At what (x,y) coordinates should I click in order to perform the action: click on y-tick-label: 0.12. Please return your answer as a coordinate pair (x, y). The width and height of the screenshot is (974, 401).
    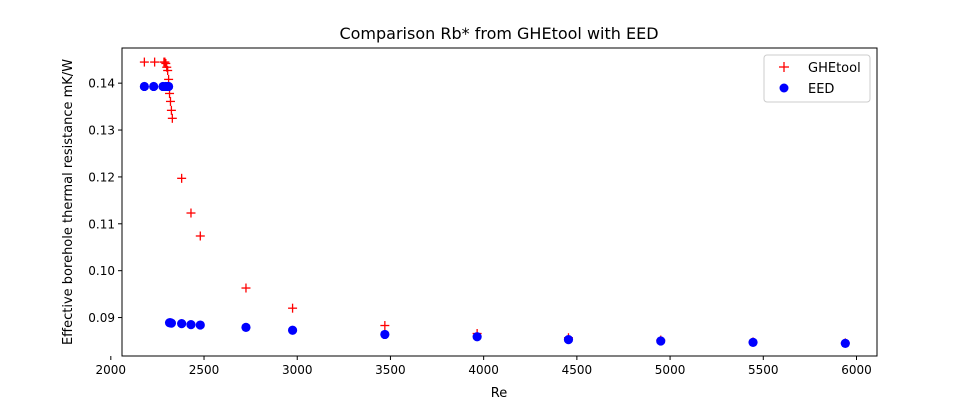
    Looking at the image, I should click on (101, 177).